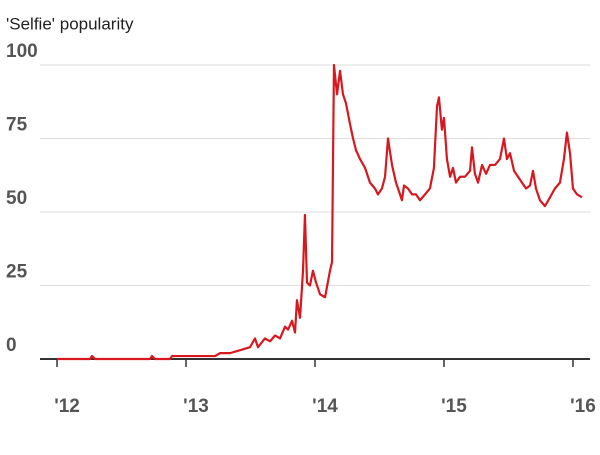 Image resolution: width=600 pixels, height=455 pixels. I want to click on chart-title: 'Selfie' popularity, so click(70, 23).